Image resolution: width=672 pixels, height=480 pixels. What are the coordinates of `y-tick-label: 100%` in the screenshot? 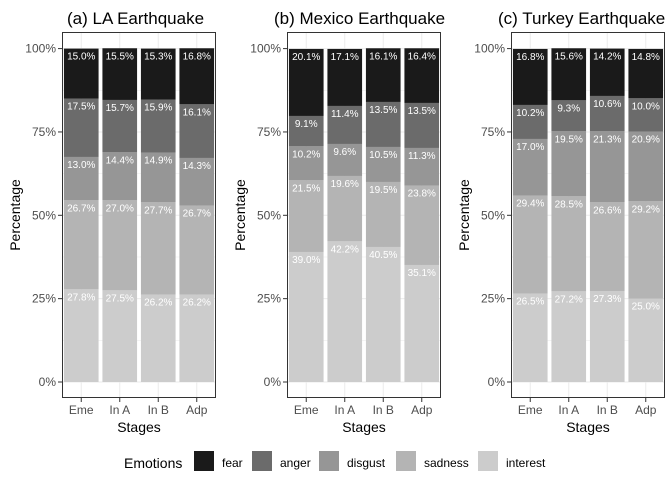 It's located at (40, 49).